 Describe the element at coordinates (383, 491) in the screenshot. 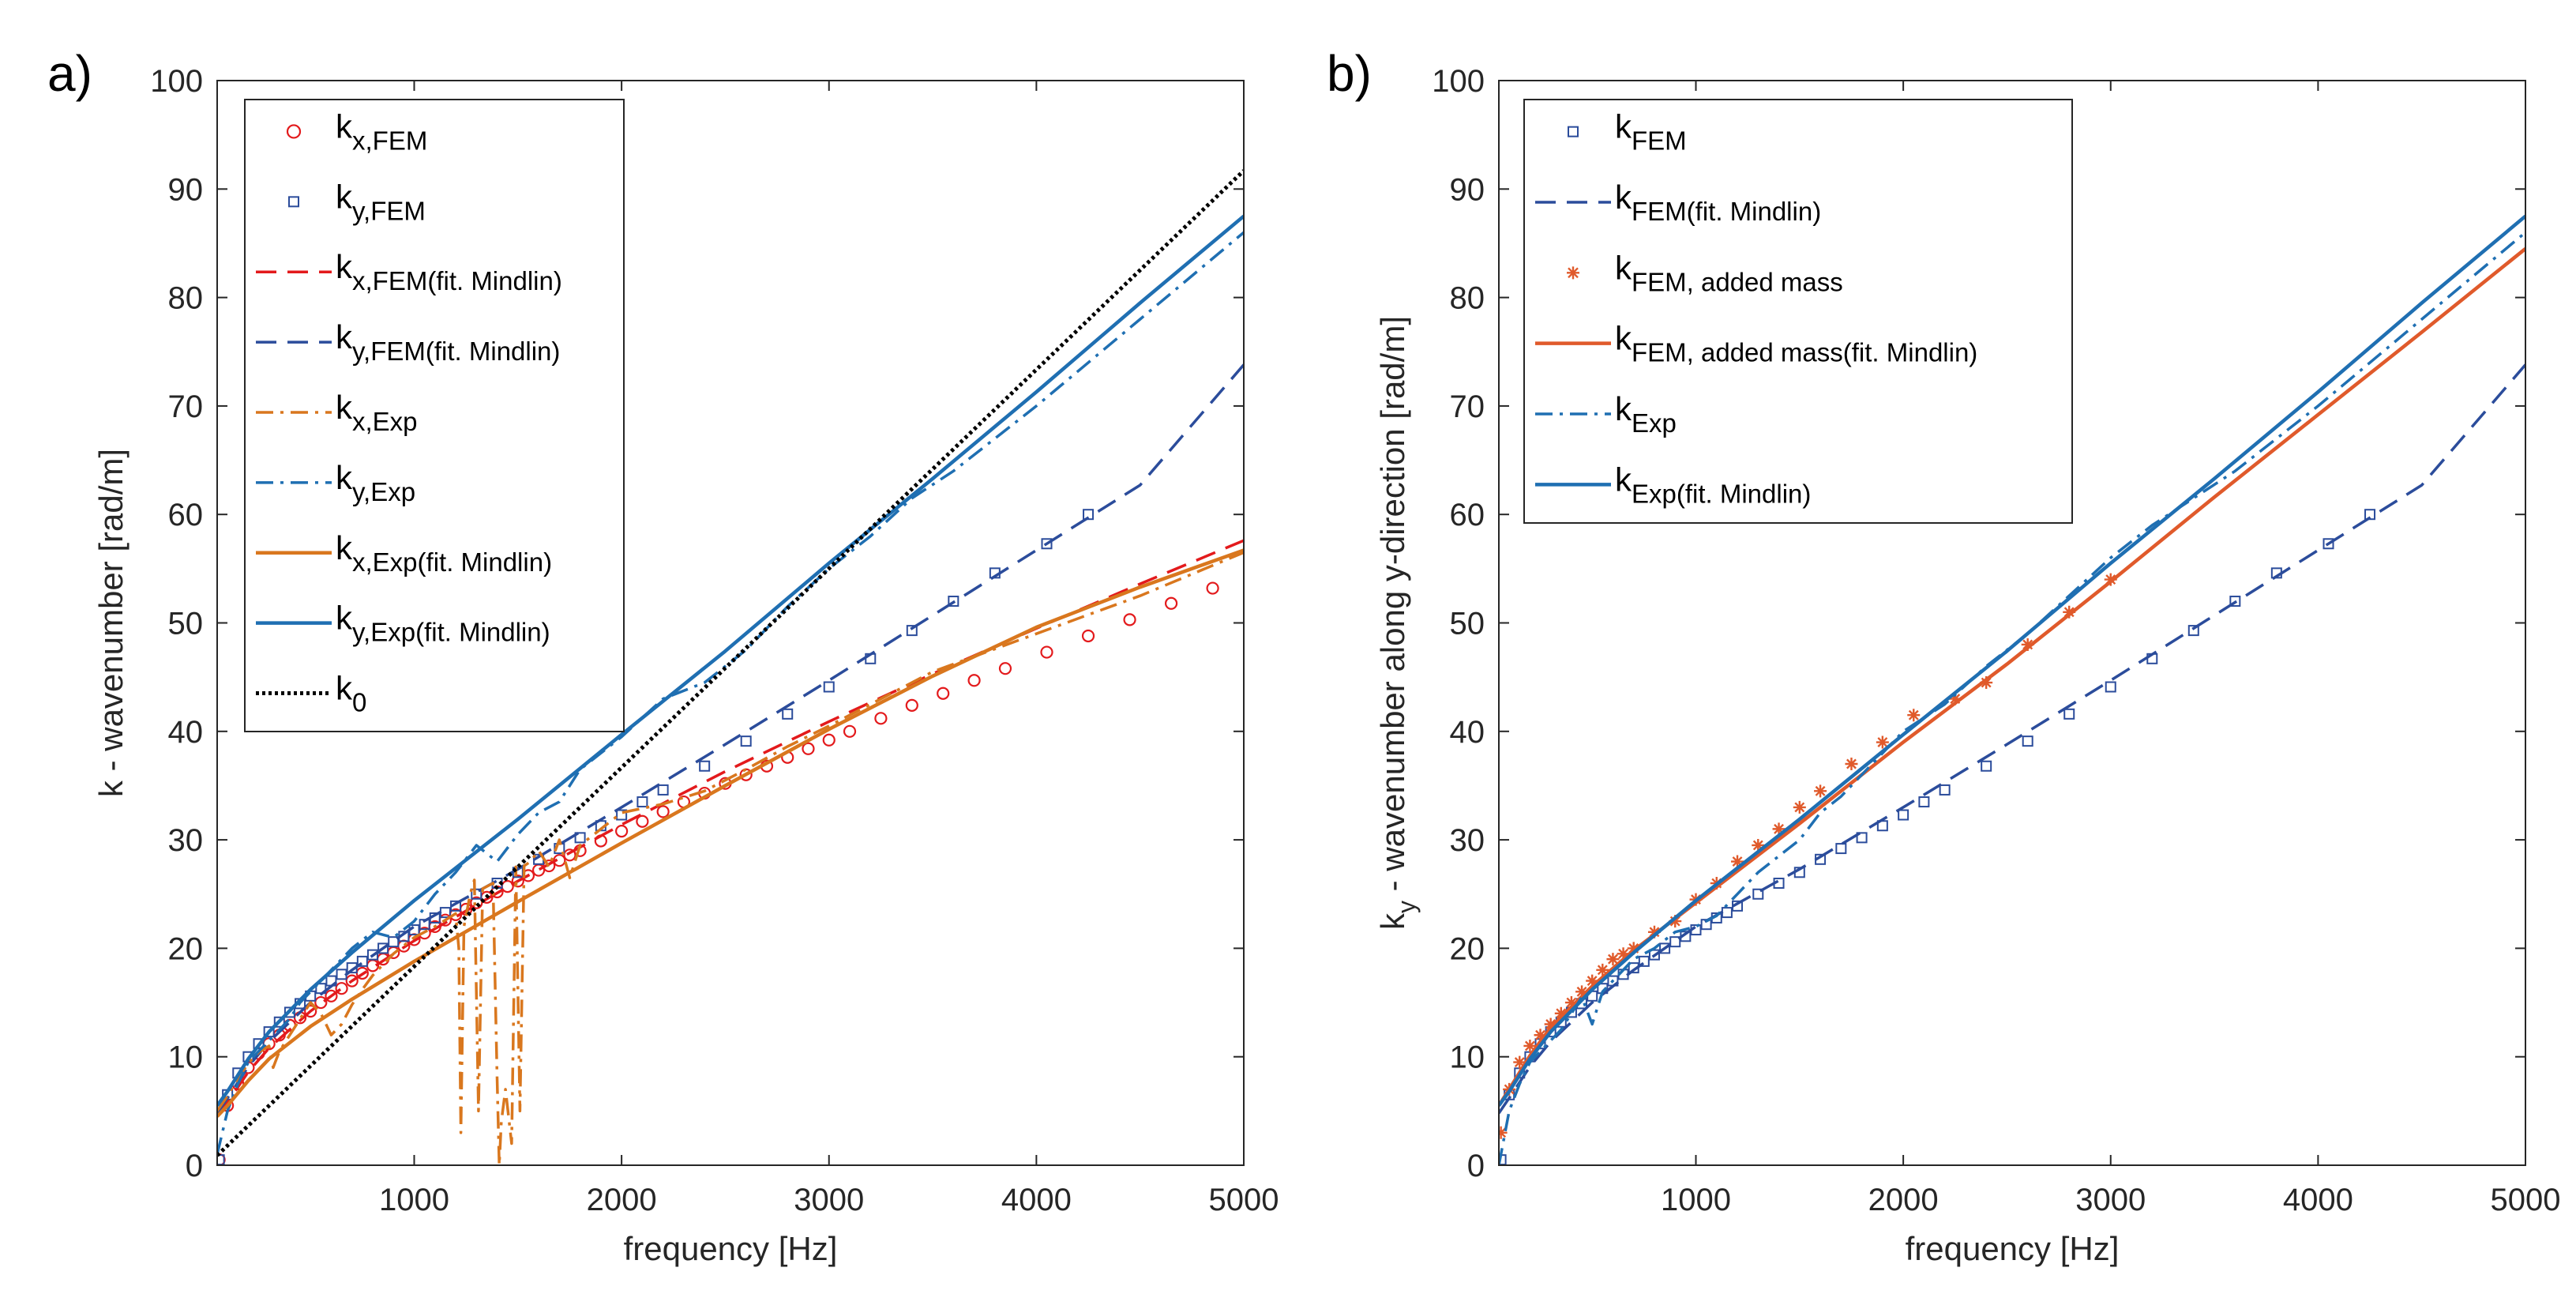

I see `legend-label-sub: y,Exp` at that location.